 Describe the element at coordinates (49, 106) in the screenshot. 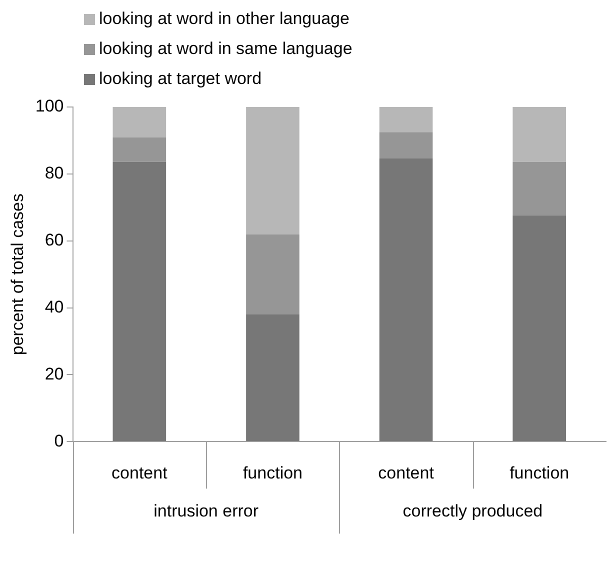

I see `y-tick-label: 100` at that location.